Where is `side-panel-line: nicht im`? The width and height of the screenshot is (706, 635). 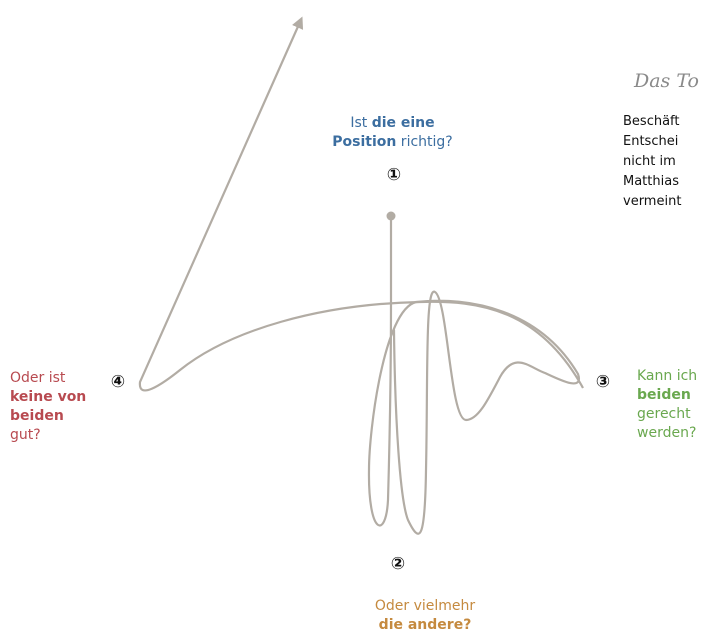
side-panel-line: nicht im is located at coordinates (649, 161).